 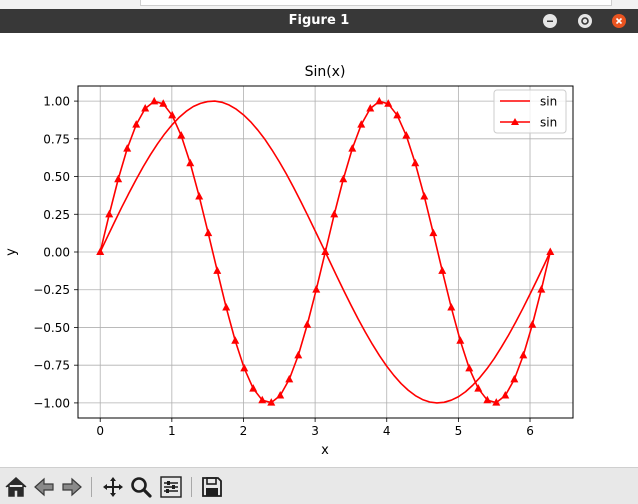 I want to click on legend-label-series-2: sin, so click(x=548, y=123).